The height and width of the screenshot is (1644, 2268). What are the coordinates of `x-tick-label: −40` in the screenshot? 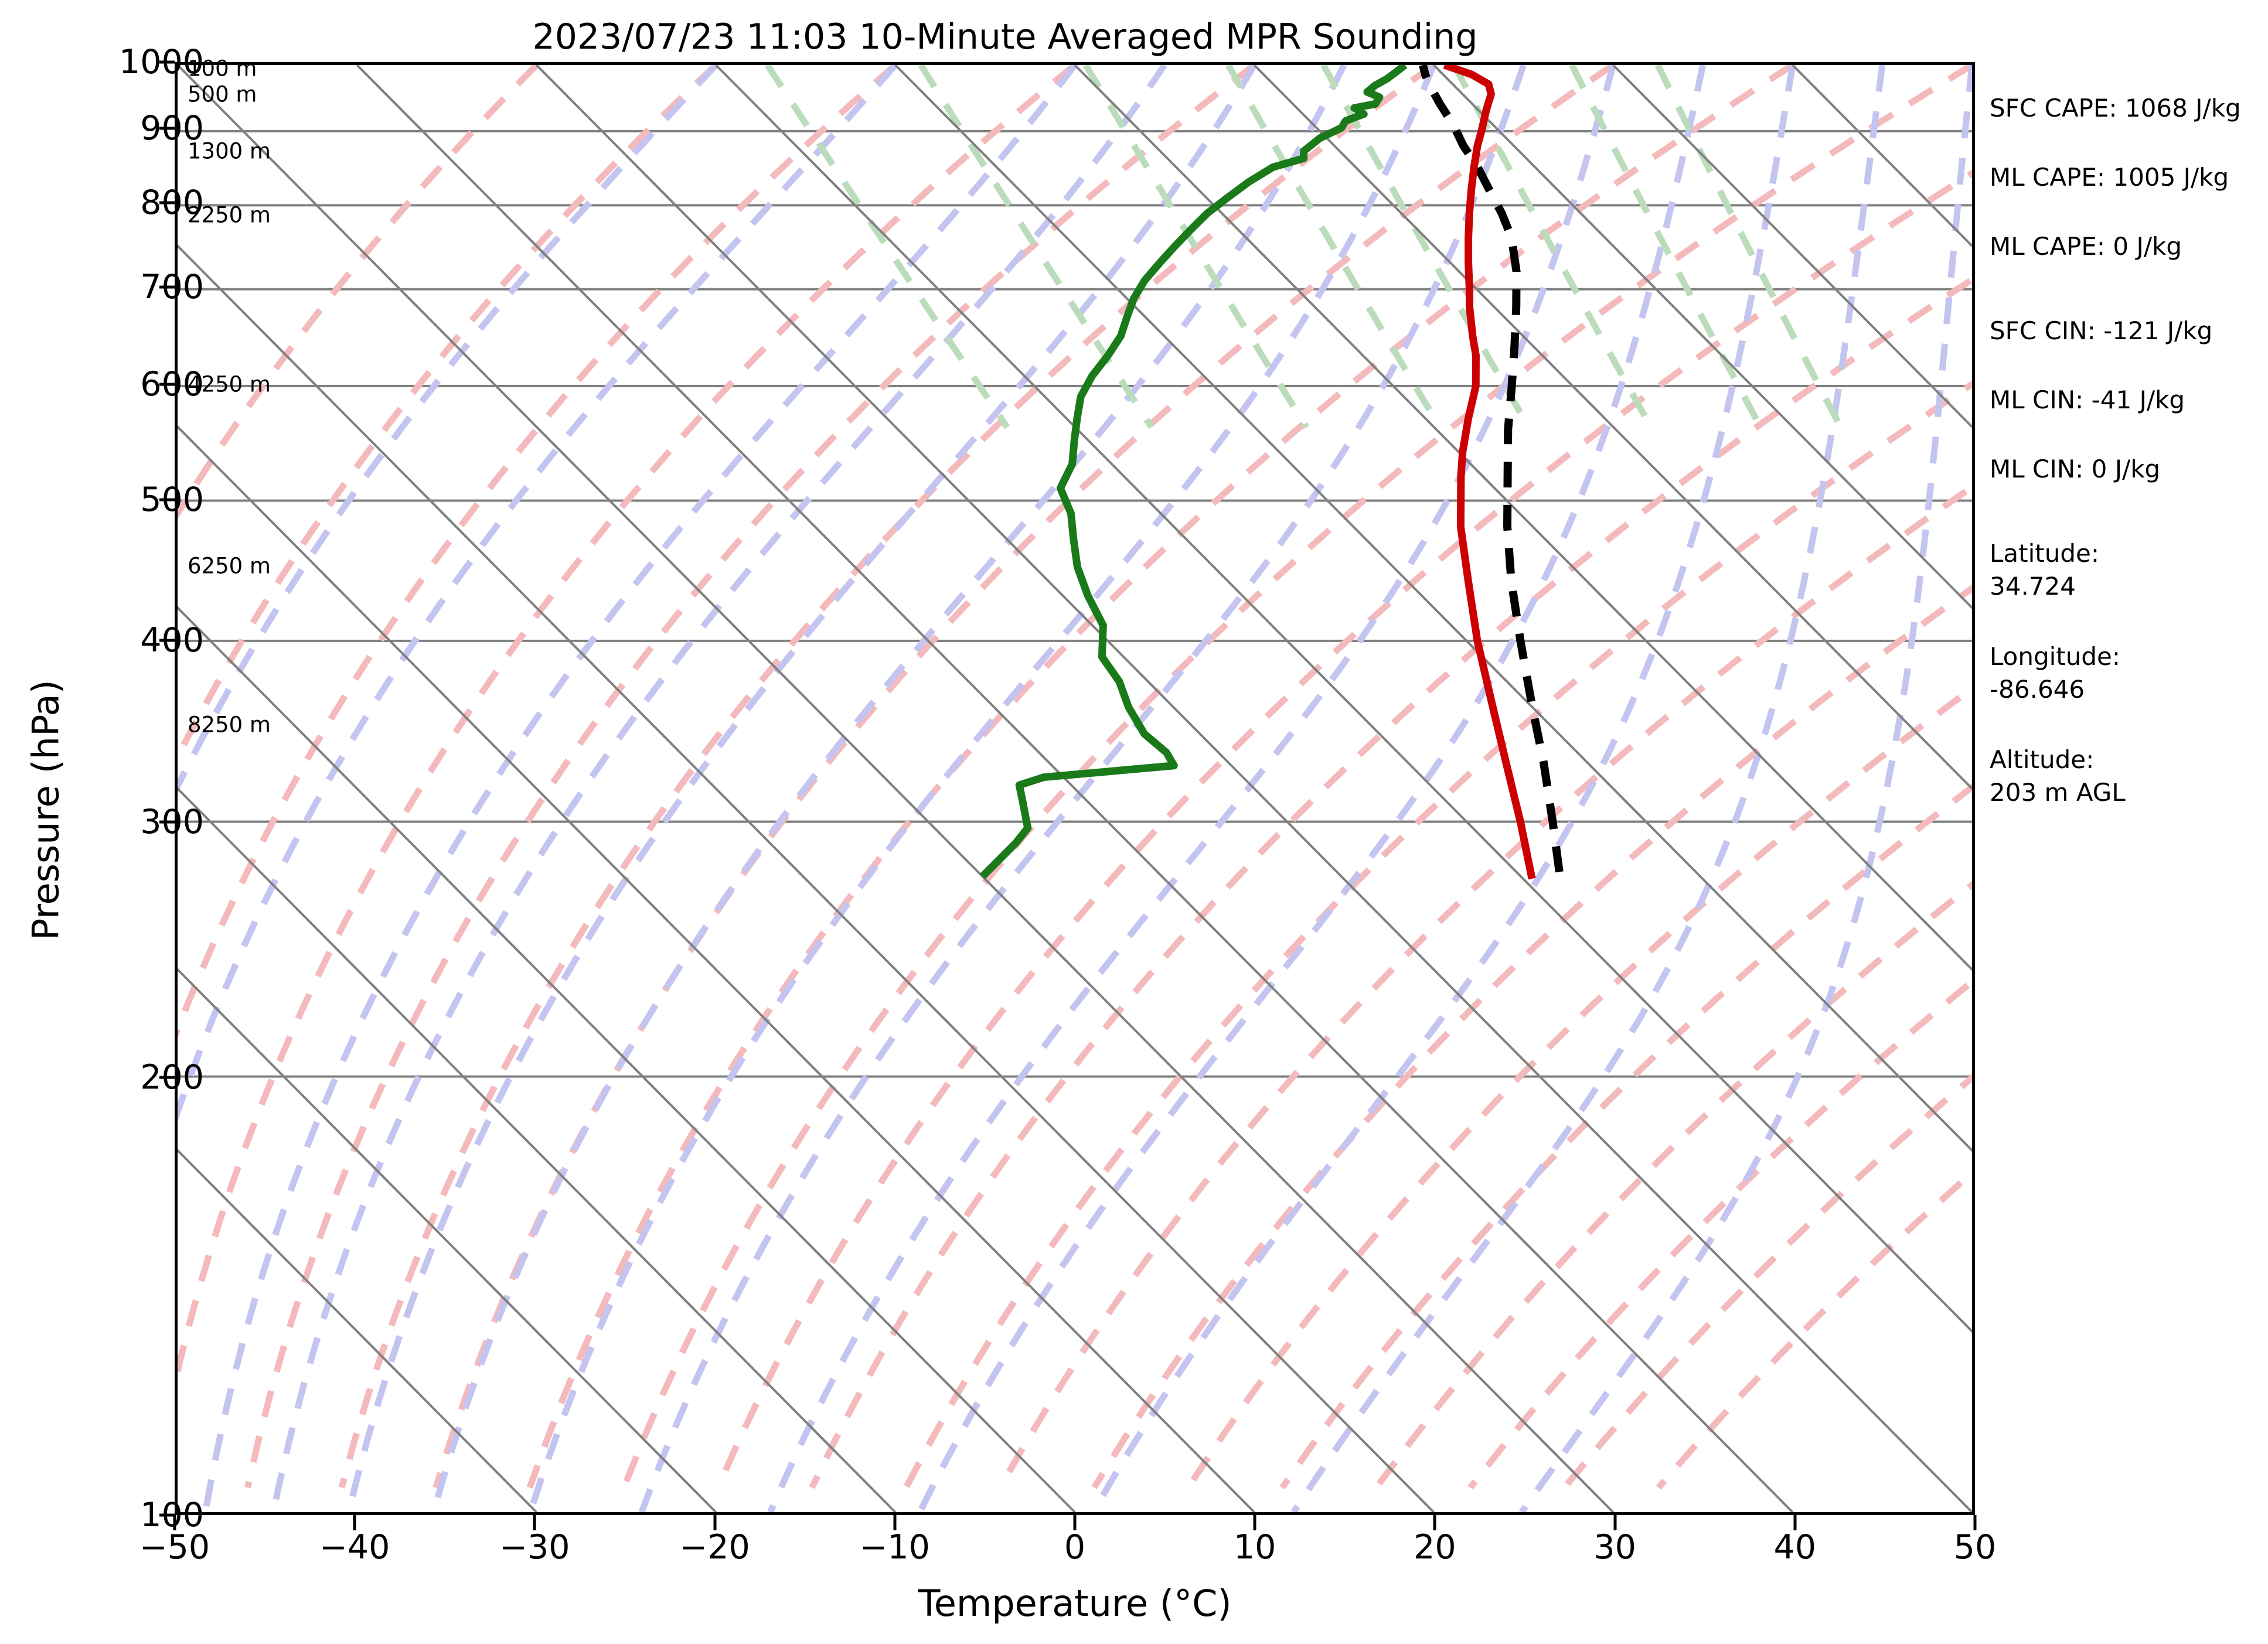 It's located at (354, 1547).